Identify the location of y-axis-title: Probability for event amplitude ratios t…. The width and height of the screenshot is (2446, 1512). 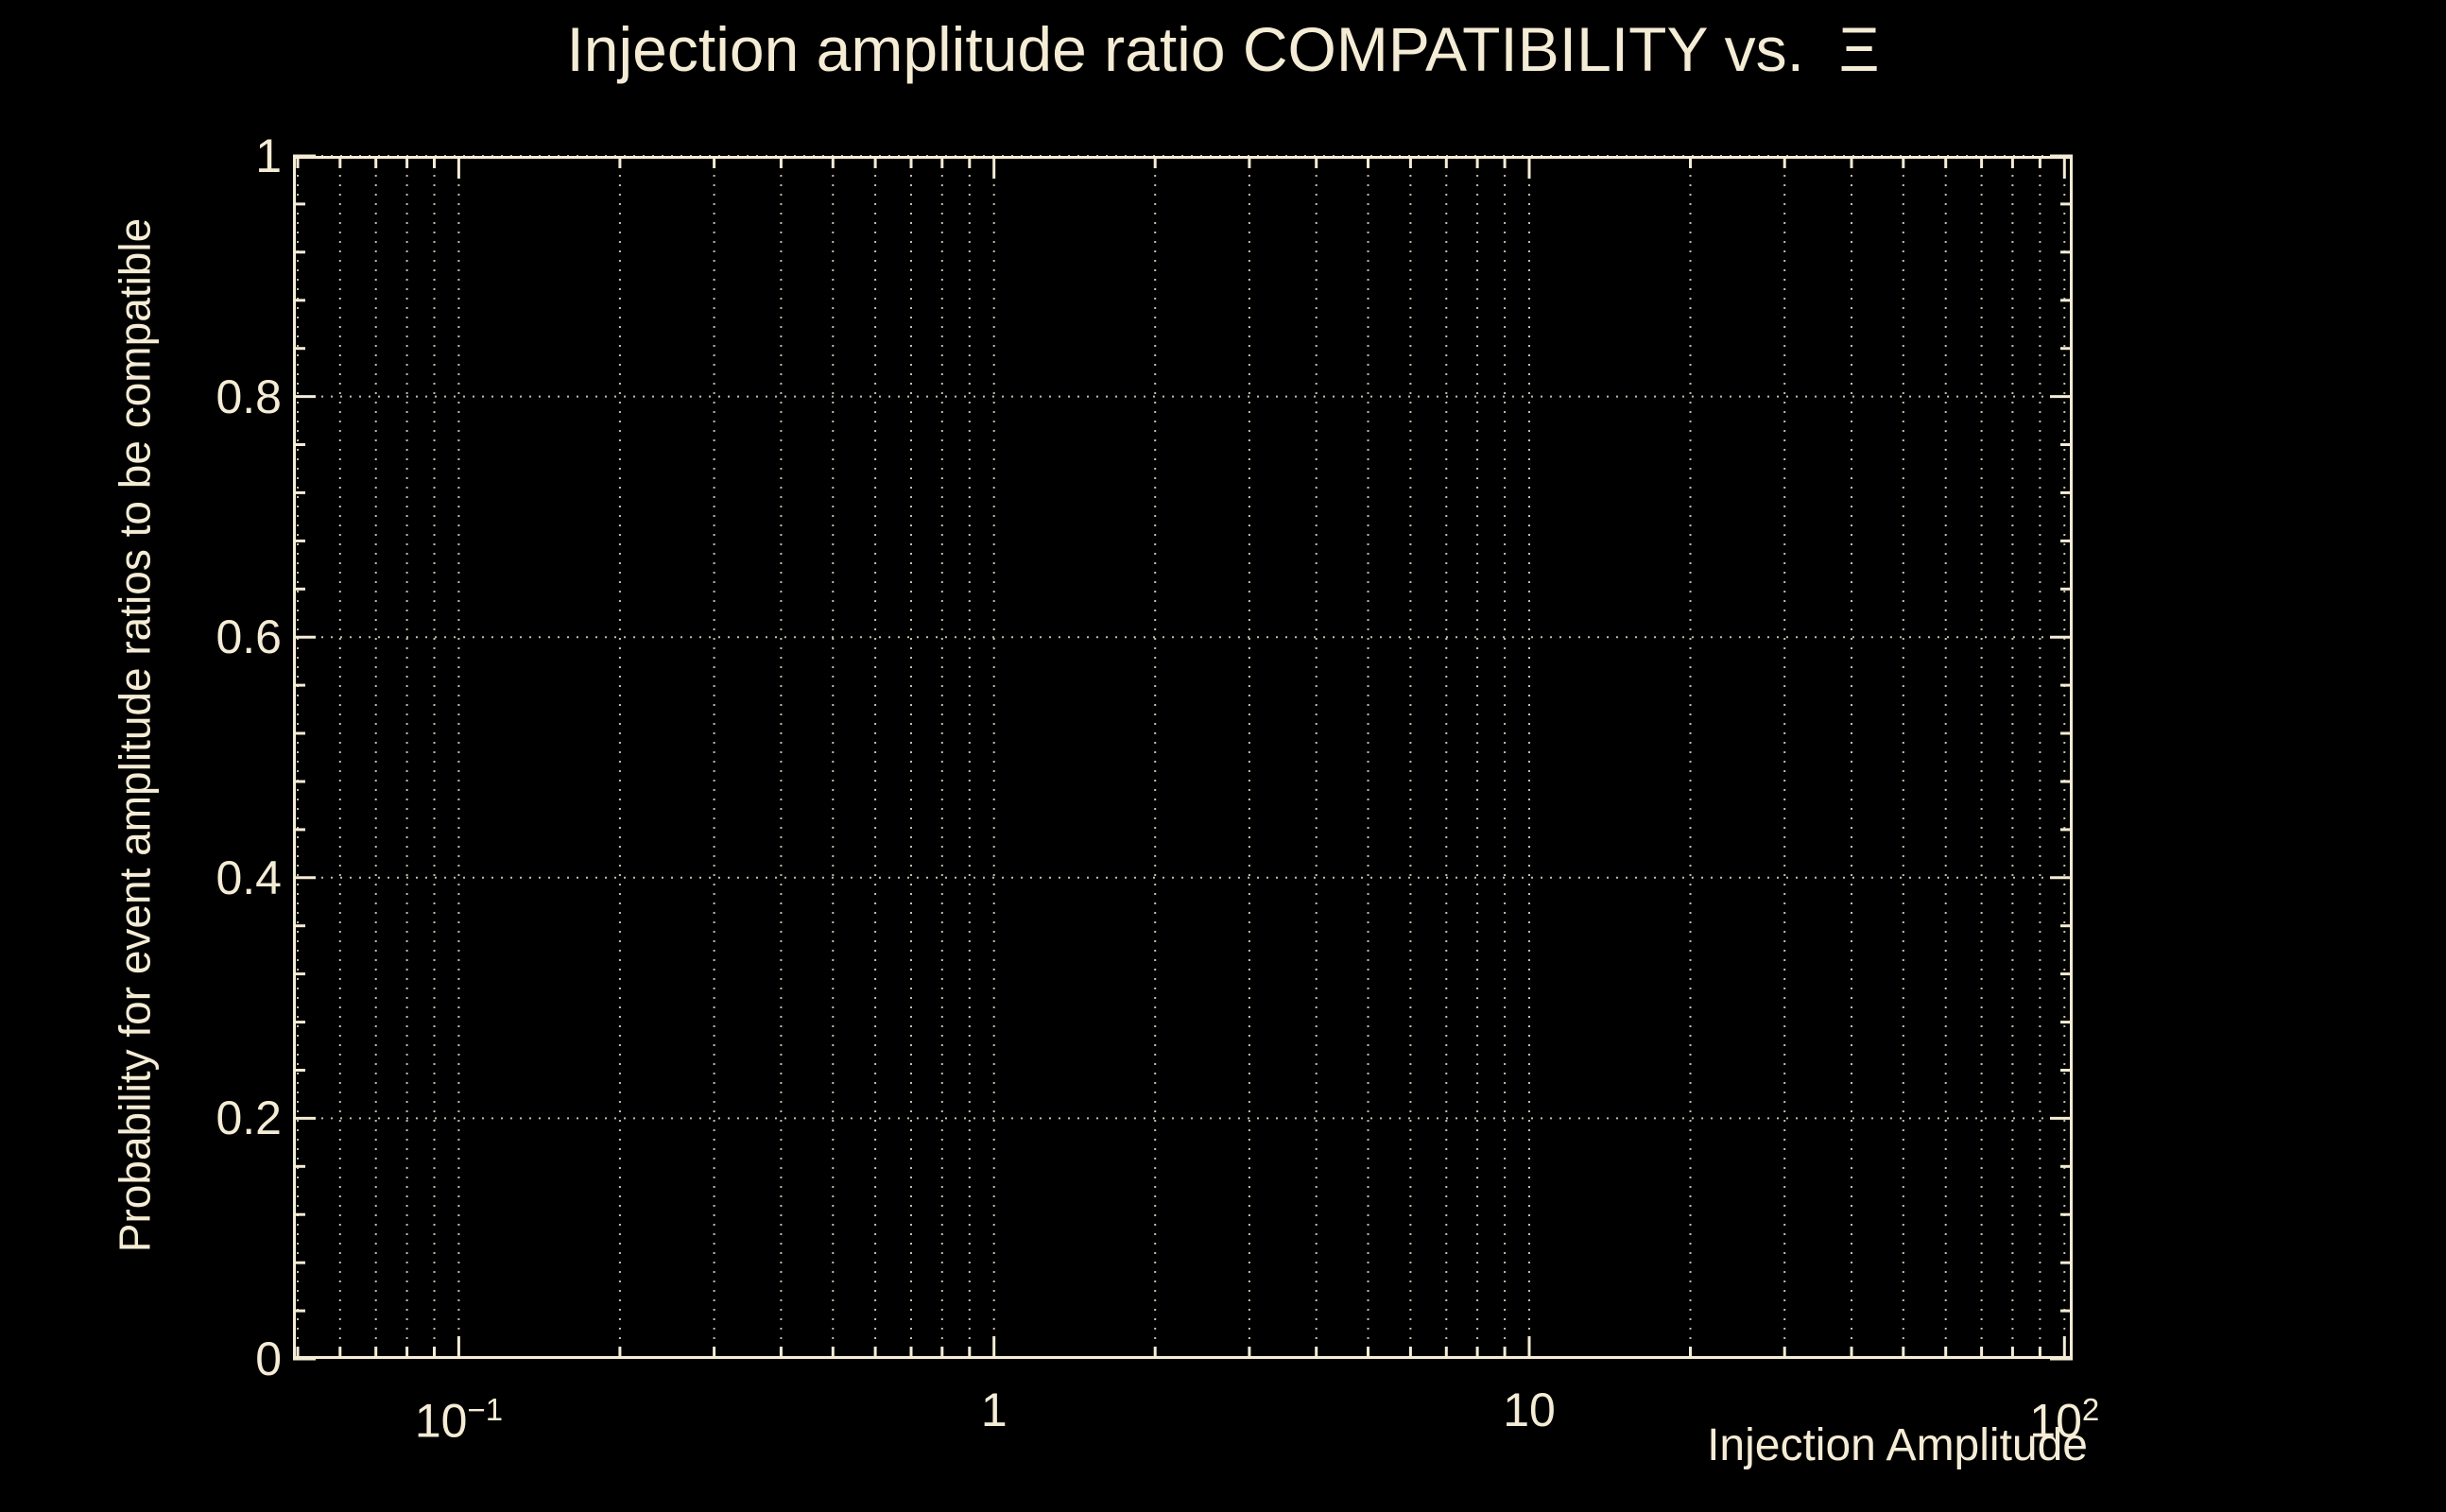
(135, 735).